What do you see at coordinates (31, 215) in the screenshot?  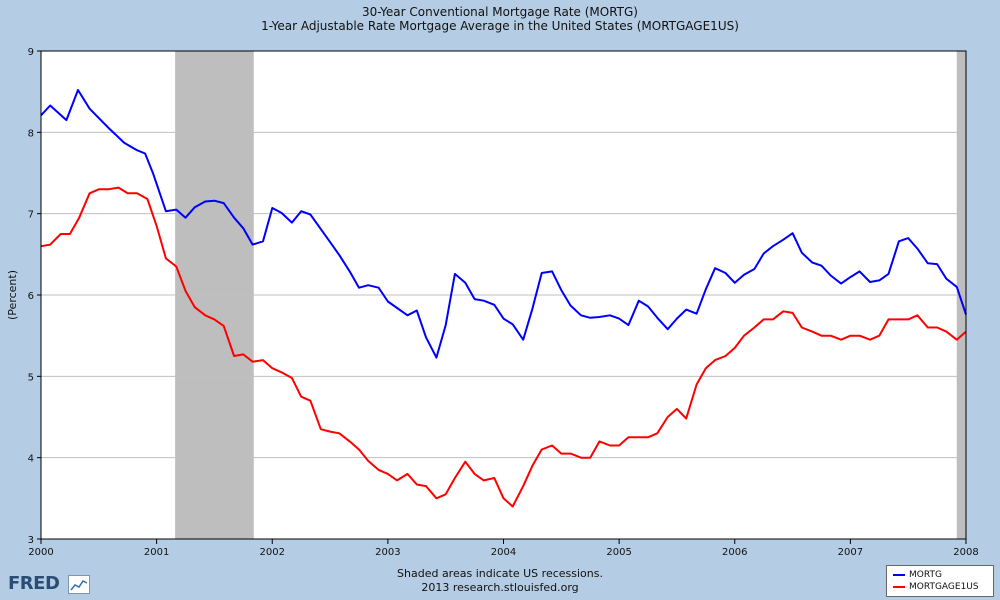 I see `y-tick-label-7: 7` at bounding box center [31, 215].